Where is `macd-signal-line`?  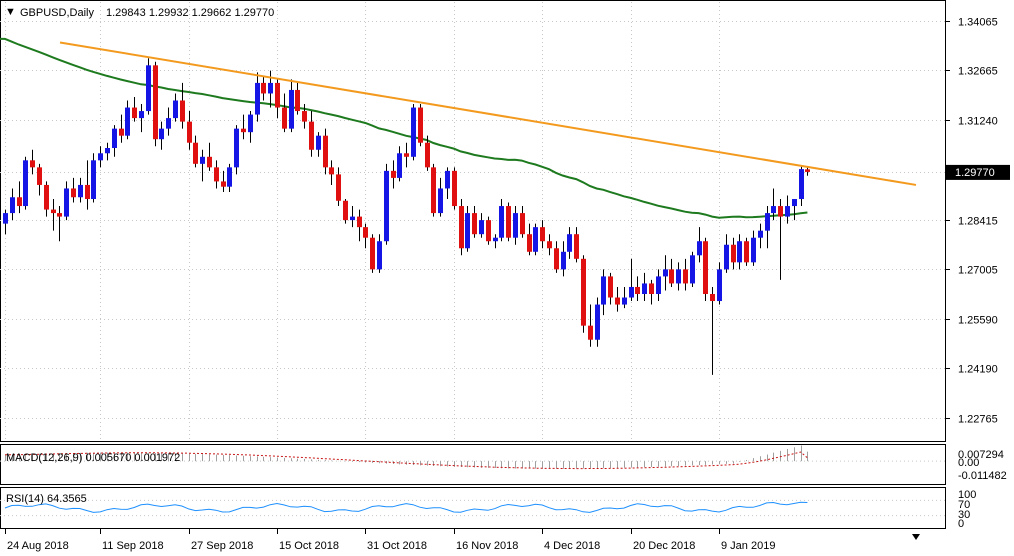
macd-signal-line is located at coordinates (406, 460).